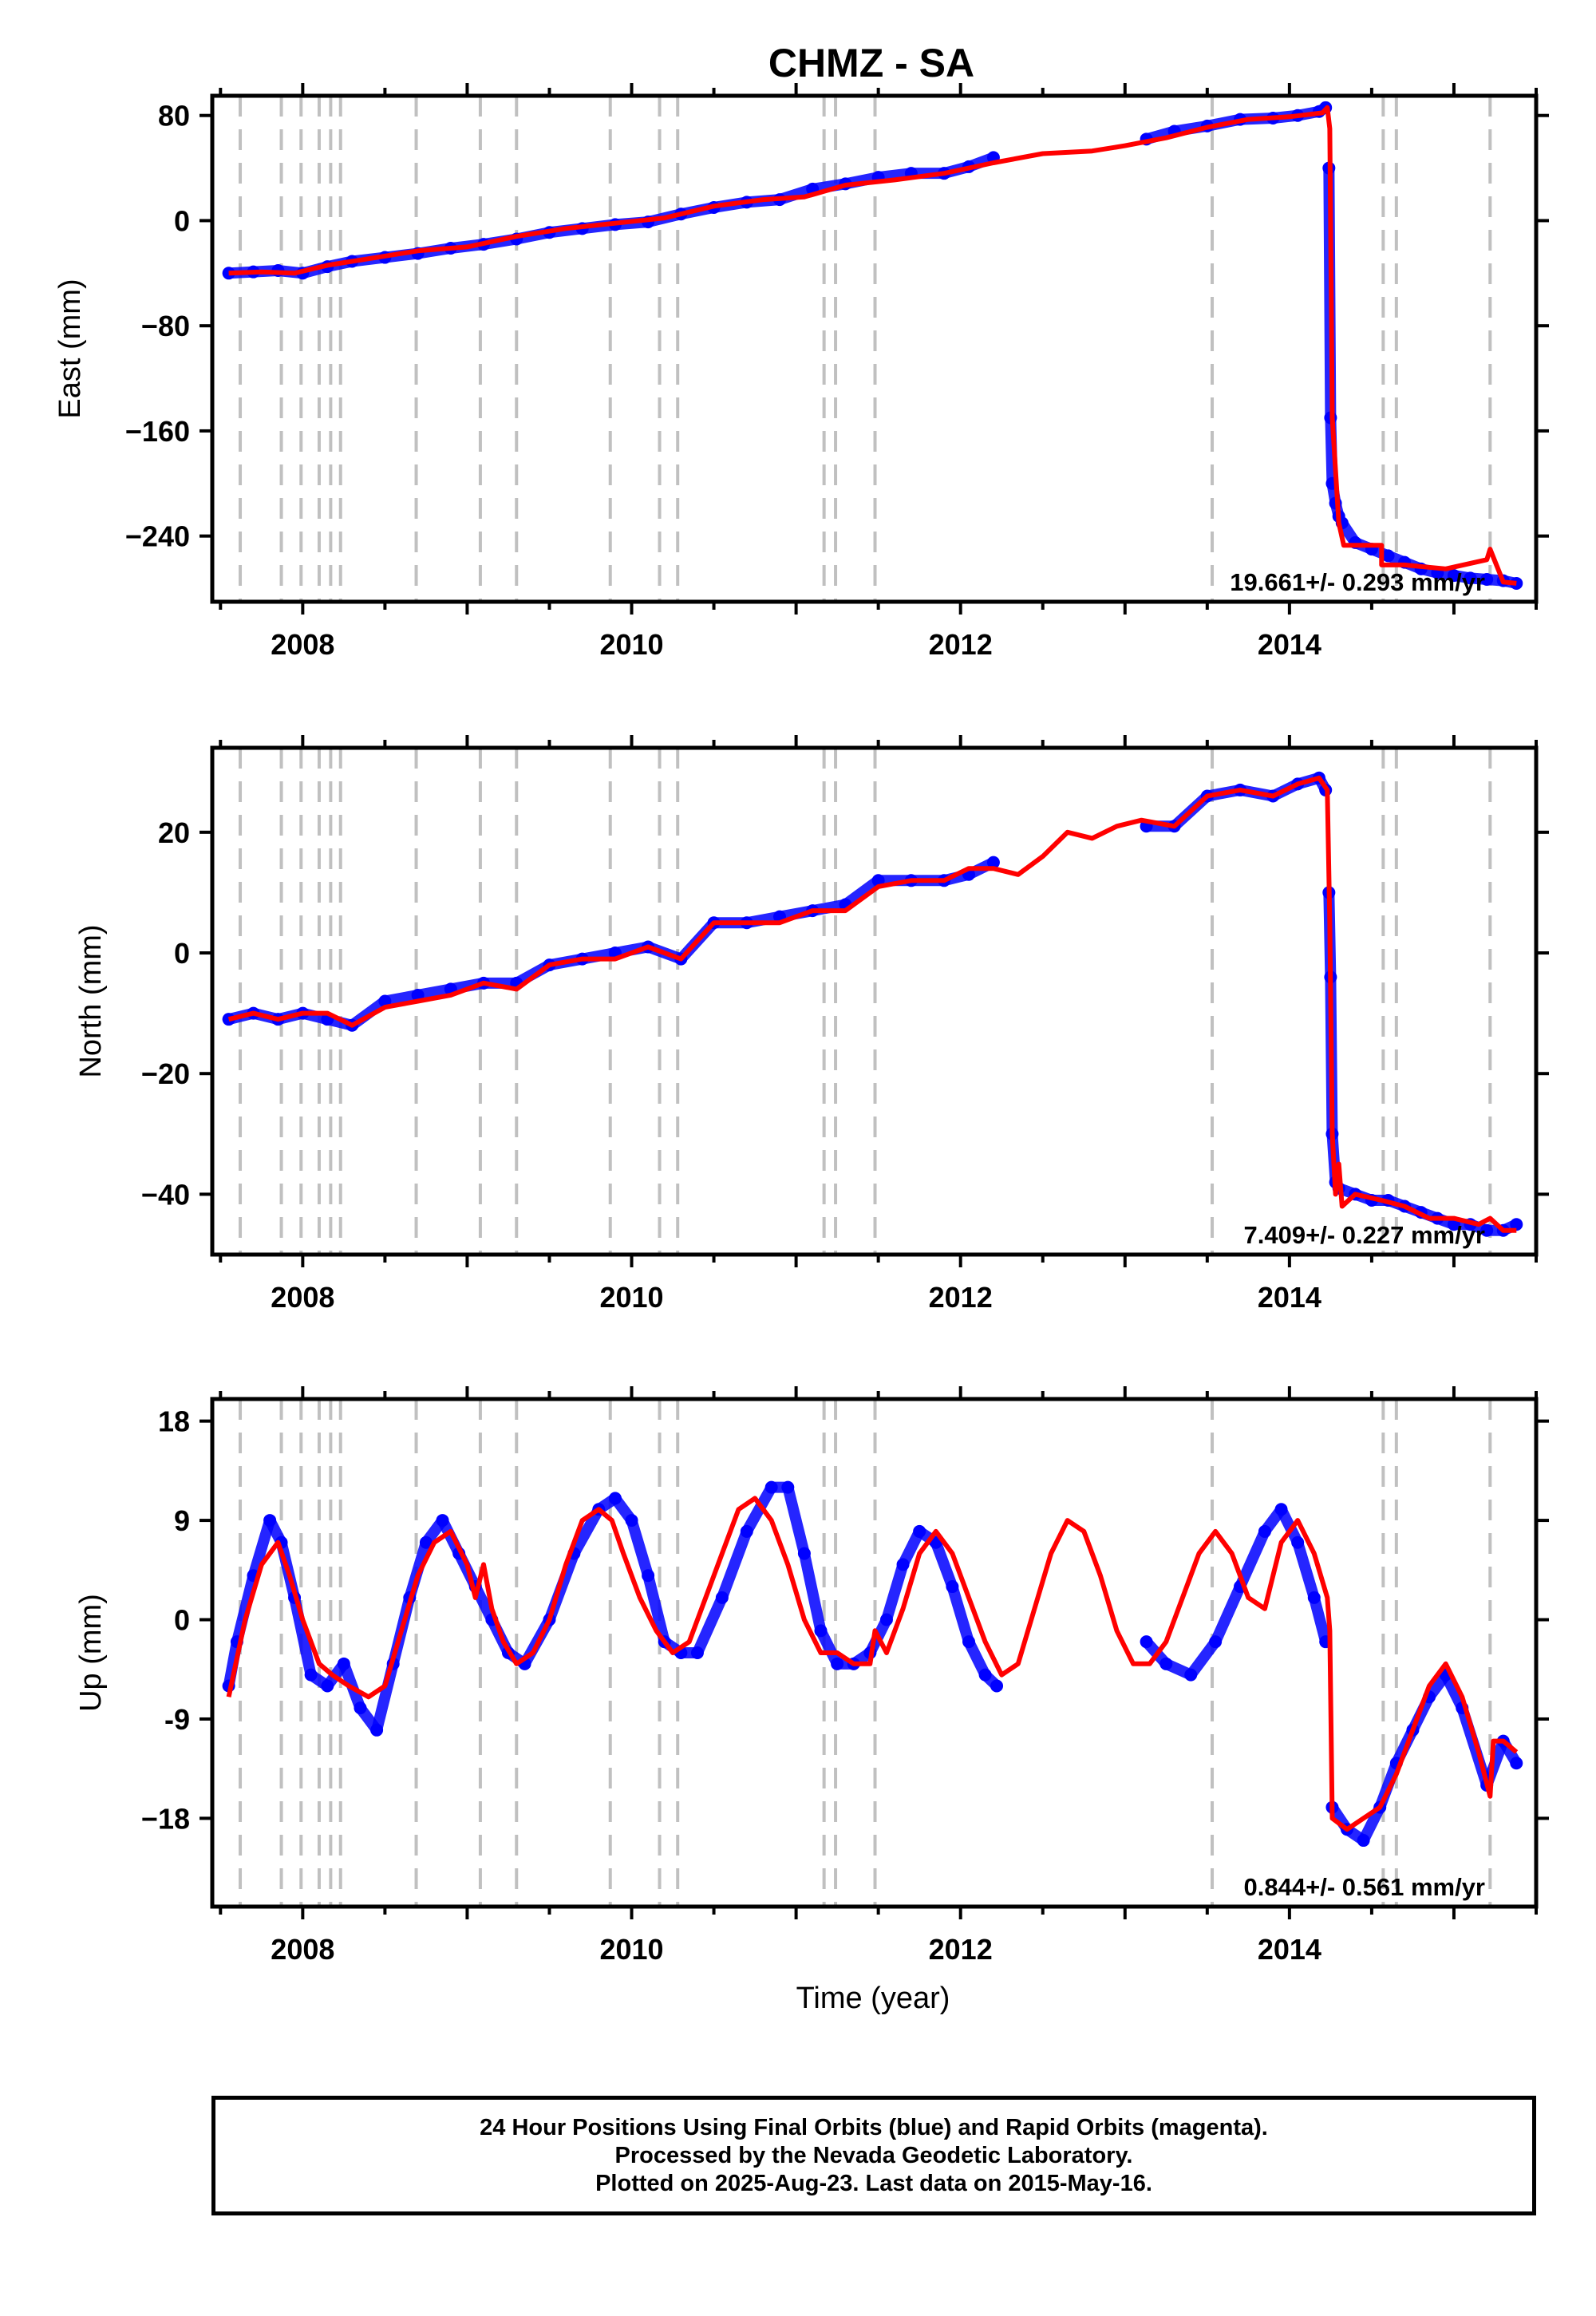 The width and height of the screenshot is (1596, 2316). I want to click on east-xtick-label: 2012, so click(961, 644).